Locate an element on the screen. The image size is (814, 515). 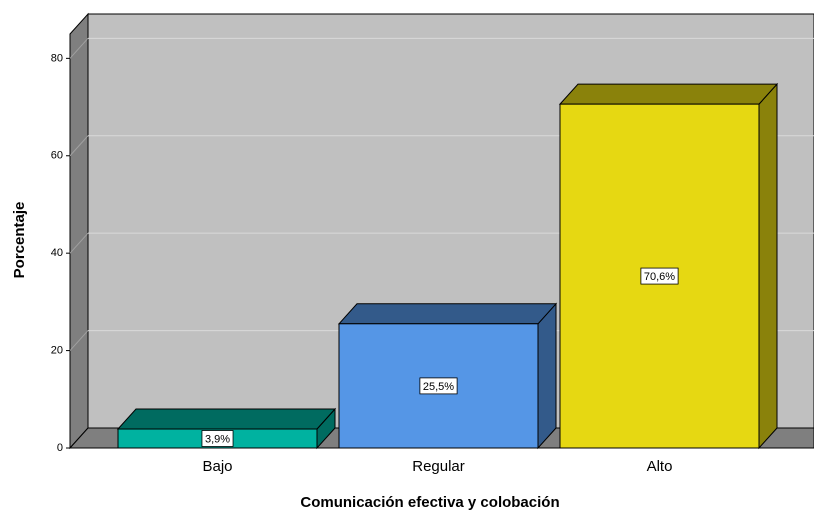
y-tick-label: 0 is located at coordinates (60, 448).